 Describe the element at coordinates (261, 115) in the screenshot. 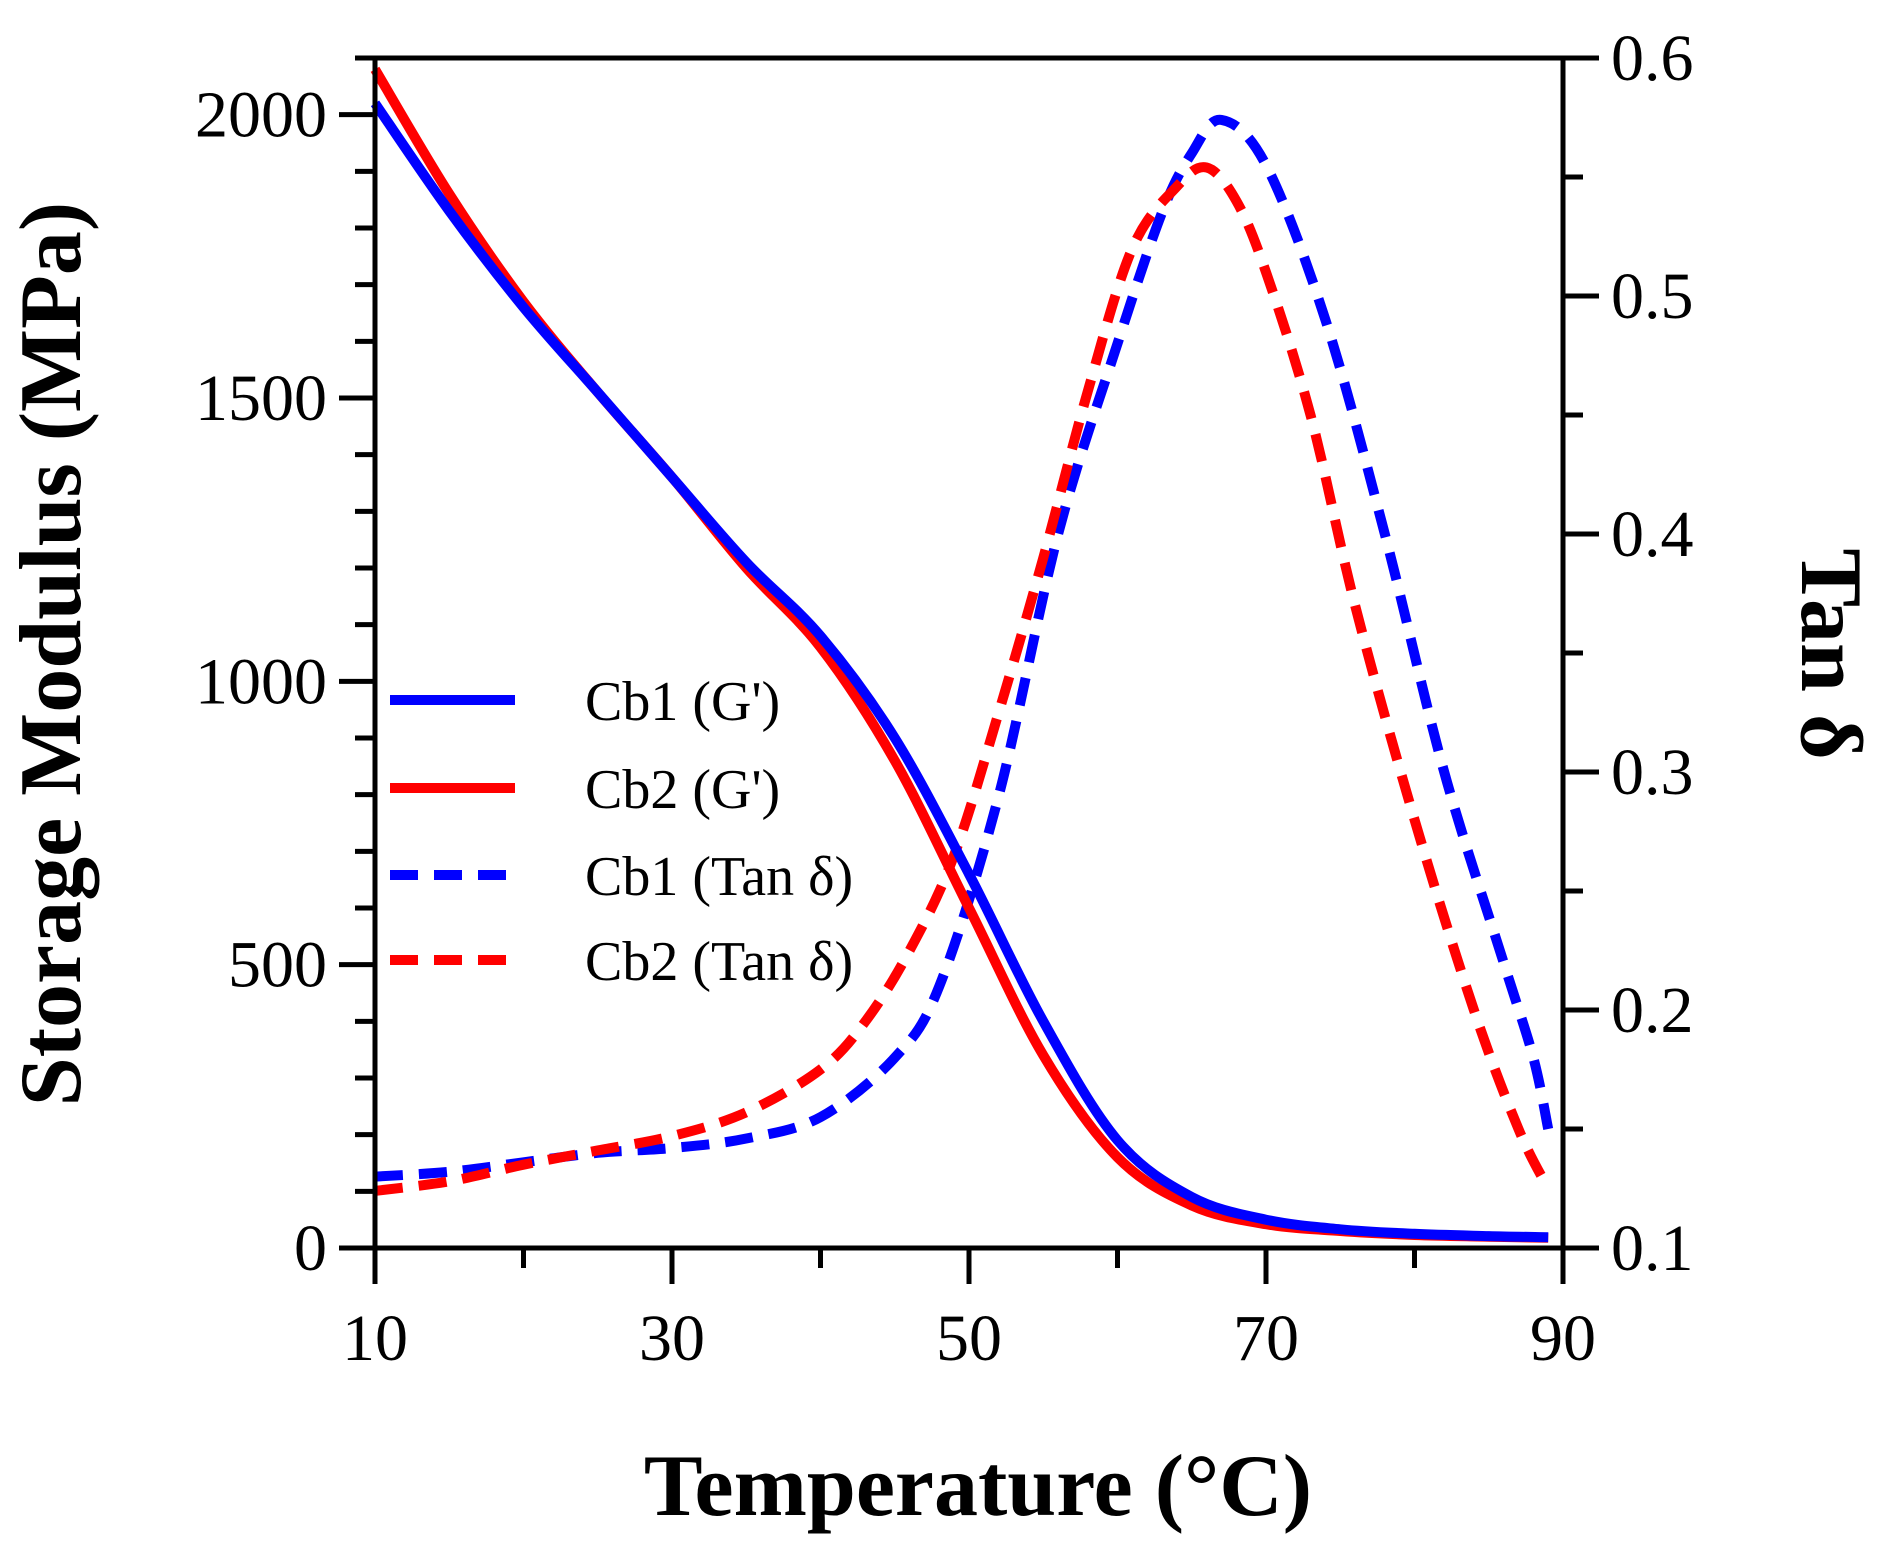

I see `y-left-tick-label: 2000` at that location.